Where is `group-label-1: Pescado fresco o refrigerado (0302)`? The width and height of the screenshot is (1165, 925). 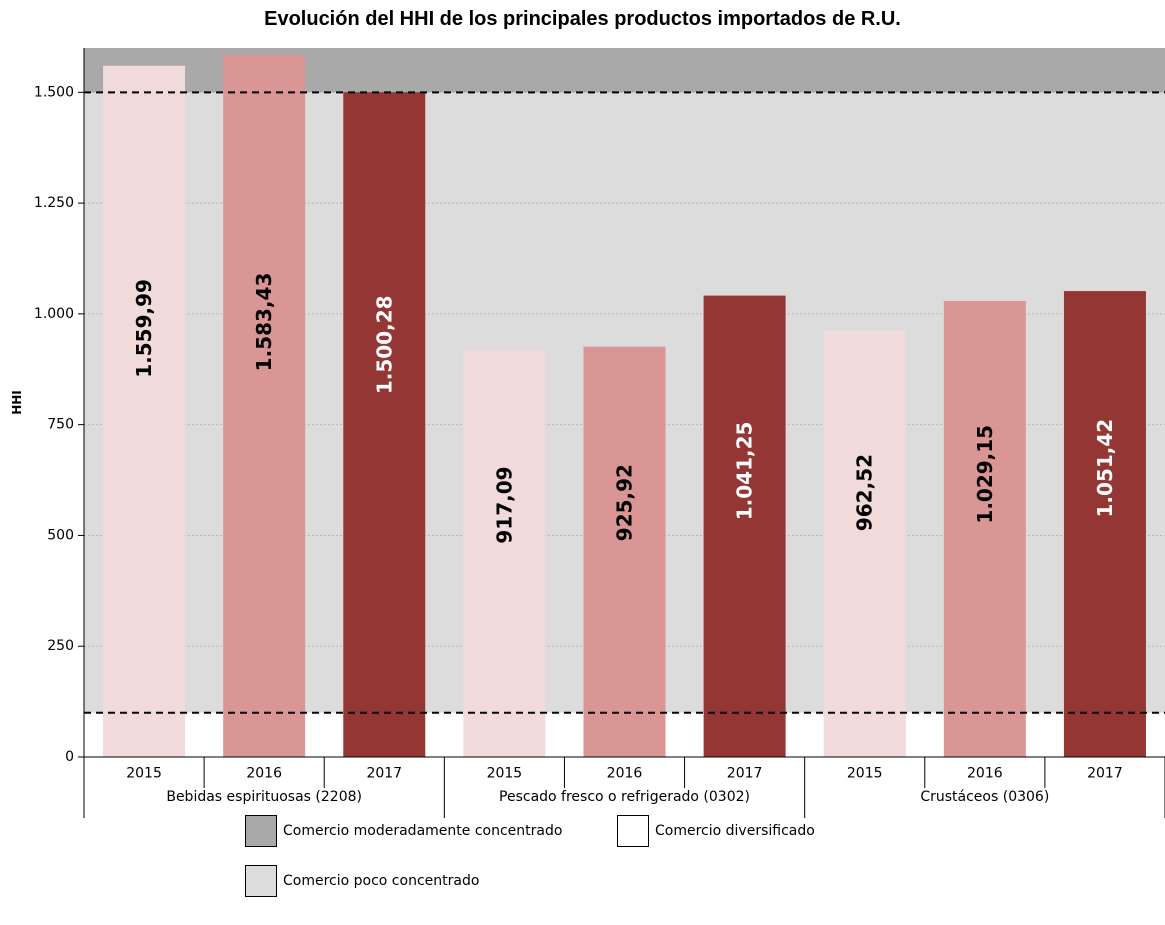 group-label-1: Pescado fresco o refrigerado (0302) is located at coordinates (624, 797).